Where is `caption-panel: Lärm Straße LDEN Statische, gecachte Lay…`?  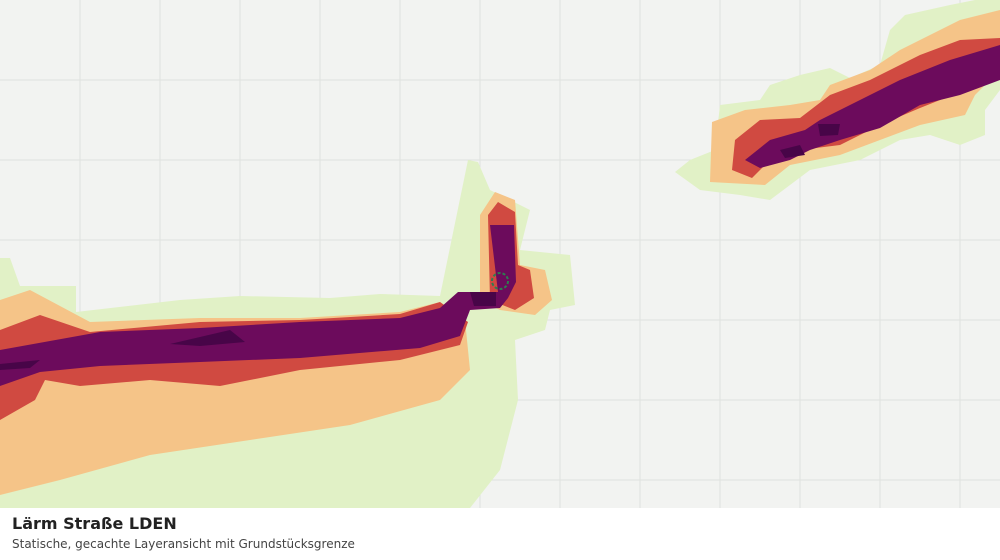
caption-panel: Lärm Straße LDEN Statische, gecachte Lay… is located at coordinates (500, 534).